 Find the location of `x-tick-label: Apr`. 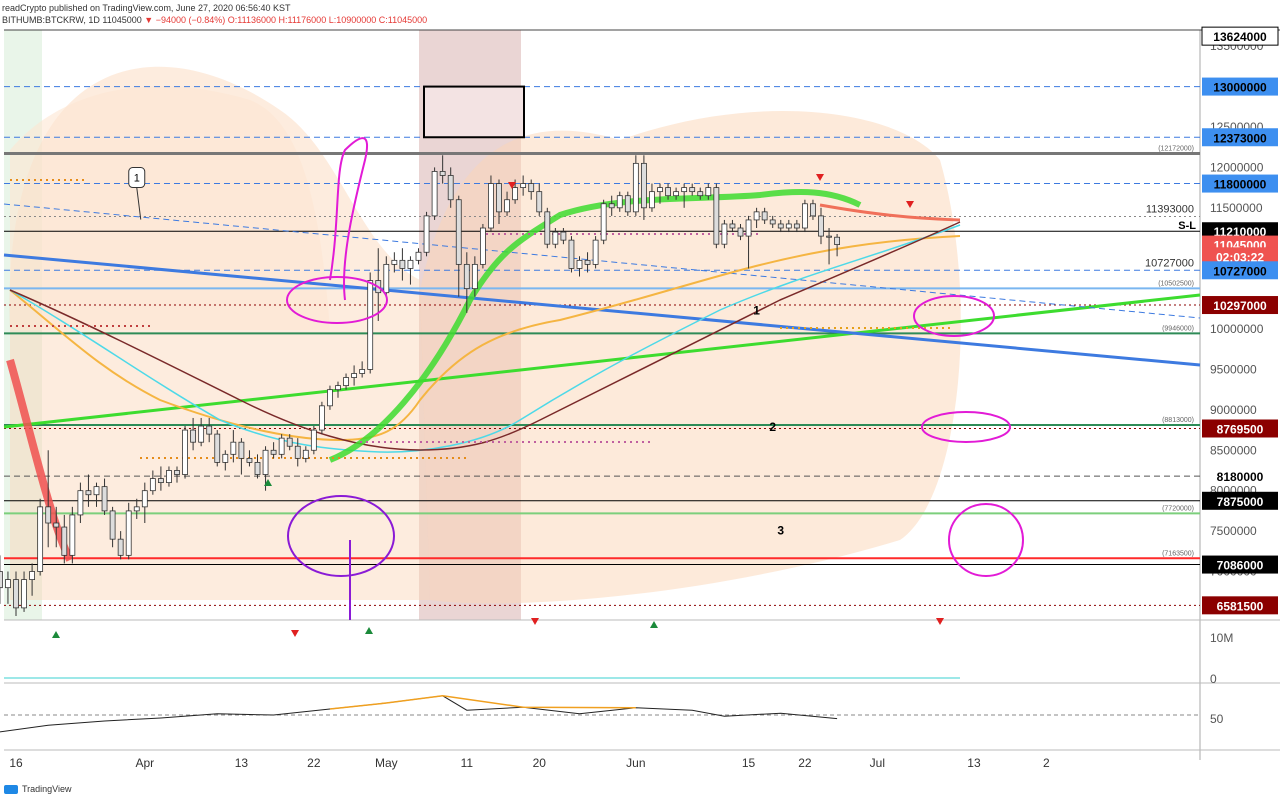

x-tick-label: Apr is located at coordinates (144, 763).